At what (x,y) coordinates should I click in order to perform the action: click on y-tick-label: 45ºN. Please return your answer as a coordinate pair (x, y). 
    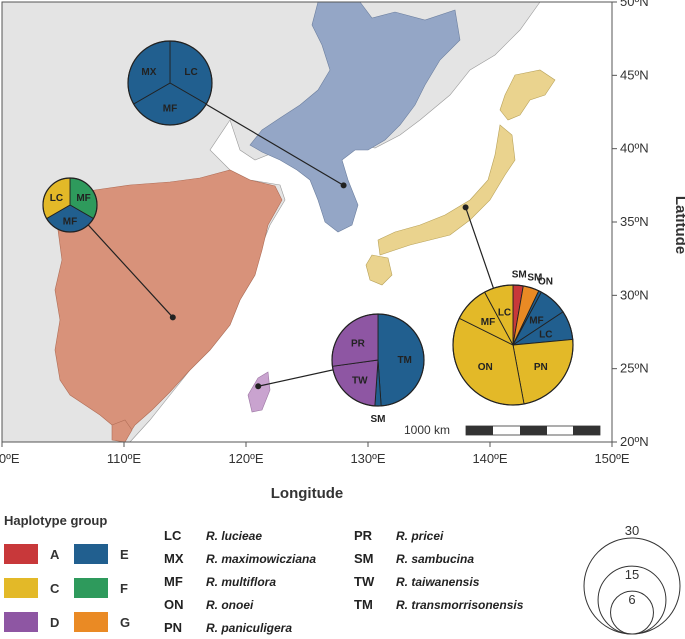
    Looking at the image, I should click on (634, 74).